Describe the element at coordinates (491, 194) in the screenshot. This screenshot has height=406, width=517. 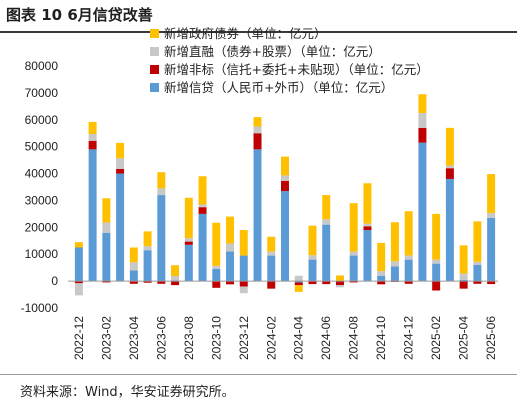
I see `bar-segment-2025-06-s3` at that location.